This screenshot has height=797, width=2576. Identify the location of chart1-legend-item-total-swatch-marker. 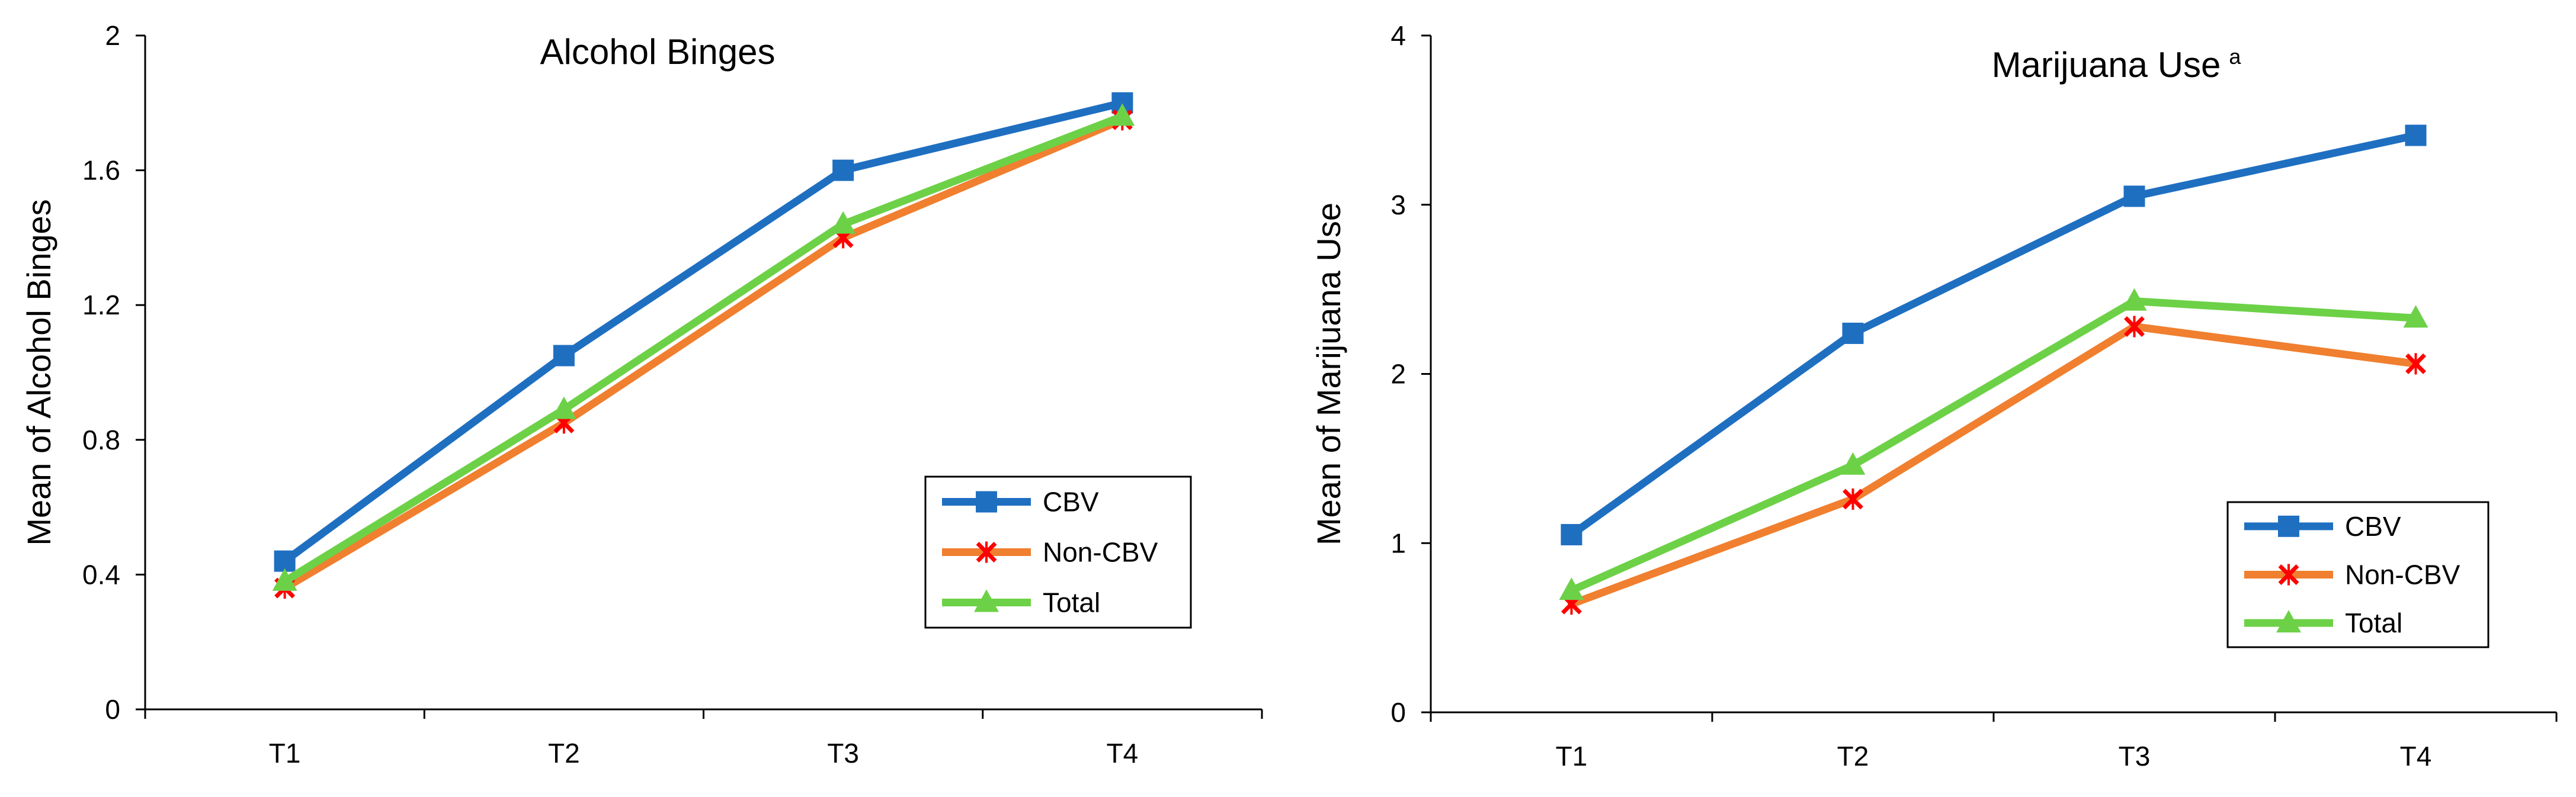
(987, 600).